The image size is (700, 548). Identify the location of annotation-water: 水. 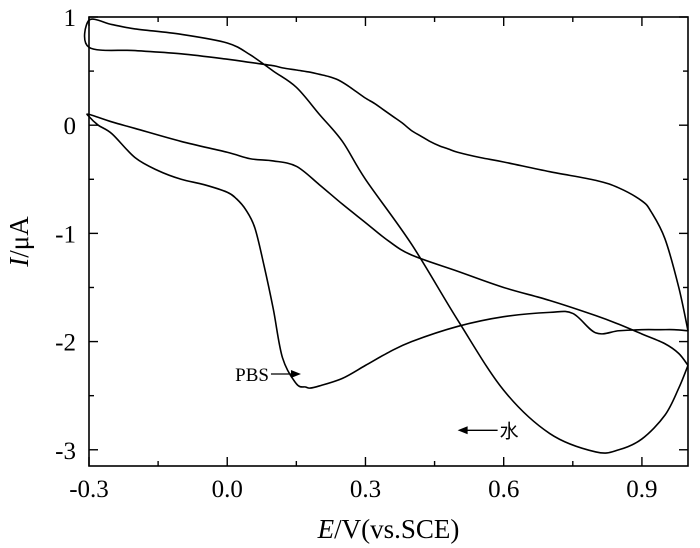
(488, 431).